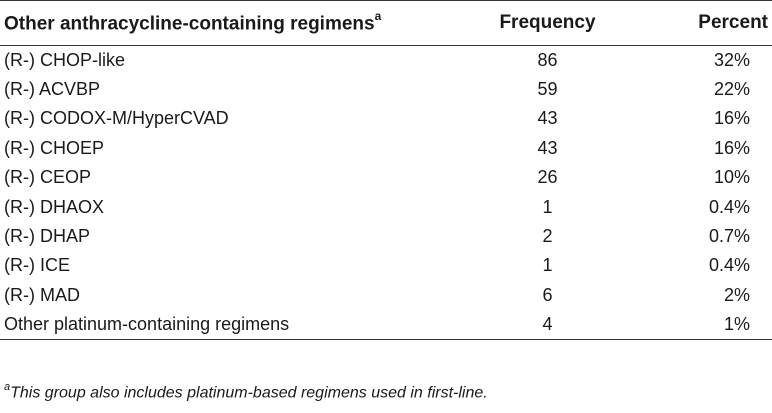 The width and height of the screenshot is (772, 413). I want to click on table-row: (R-) ICE 1 0.4%, so click(386, 265).